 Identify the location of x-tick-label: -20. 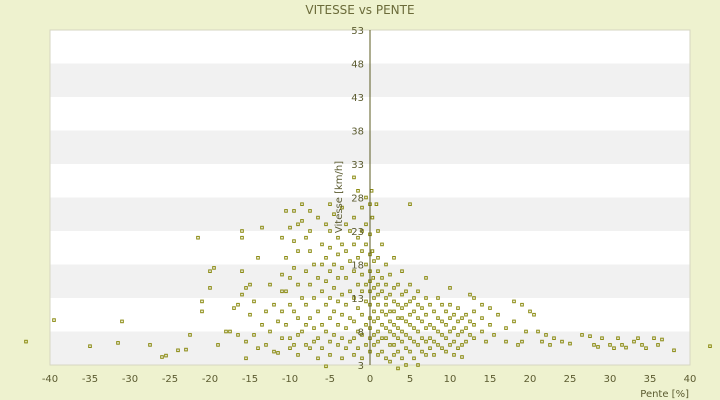
(210, 379).